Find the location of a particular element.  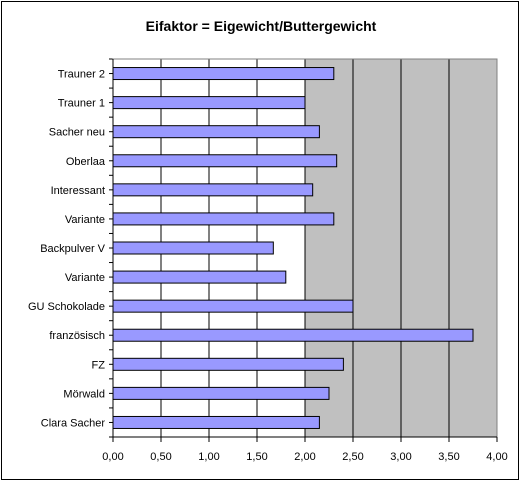

category-label: Mörwald is located at coordinates (84, 394).